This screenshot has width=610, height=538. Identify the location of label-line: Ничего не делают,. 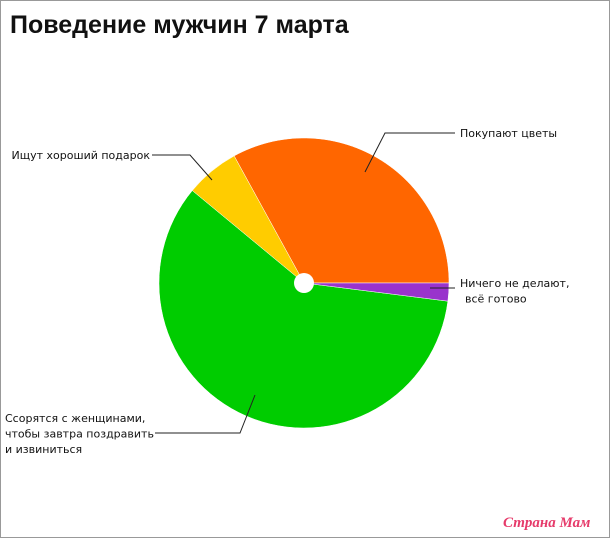
(514, 283).